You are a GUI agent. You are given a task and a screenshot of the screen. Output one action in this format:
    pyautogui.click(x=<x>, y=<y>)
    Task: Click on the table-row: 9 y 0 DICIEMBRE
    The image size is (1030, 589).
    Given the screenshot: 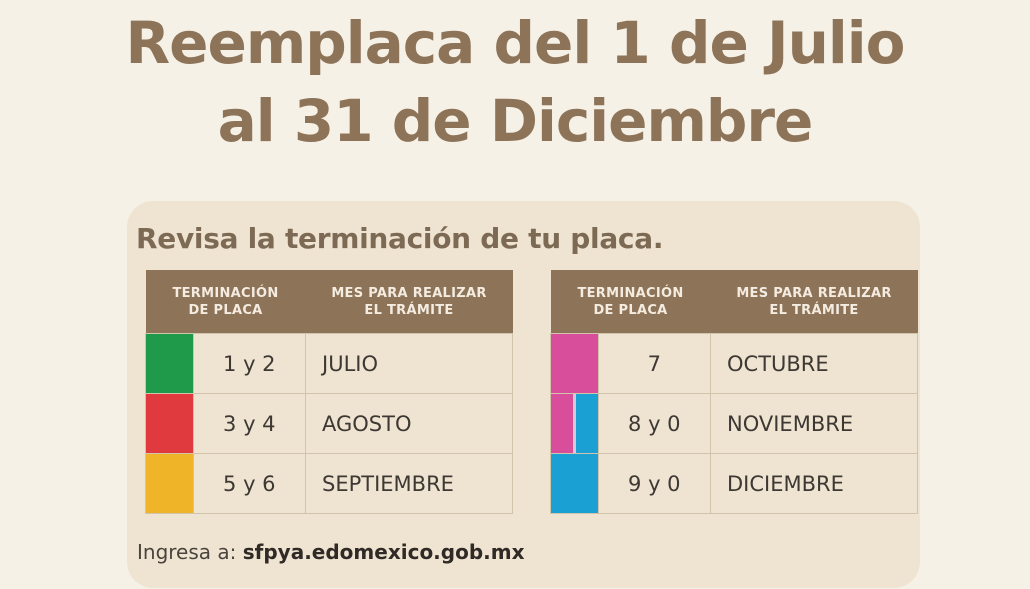 What is the action you would take?
    pyautogui.click(x=734, y=483)
    